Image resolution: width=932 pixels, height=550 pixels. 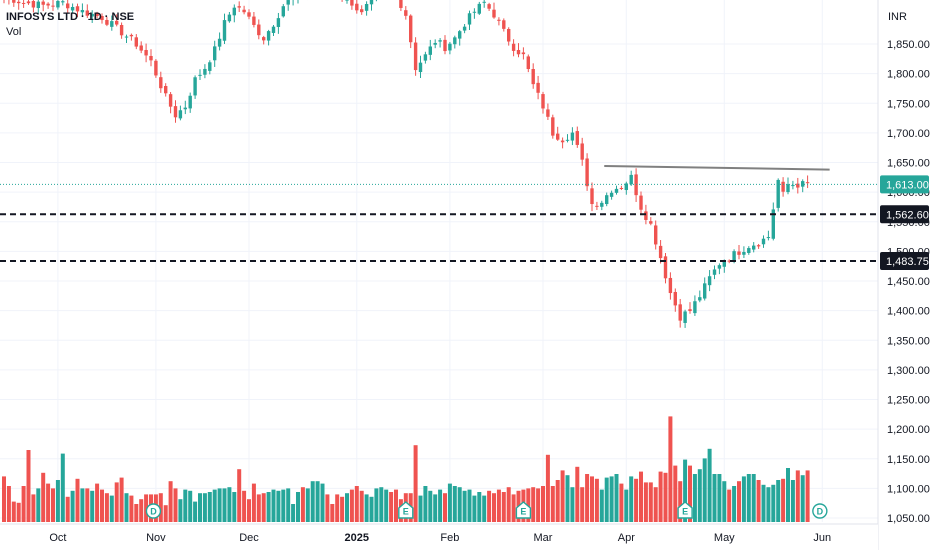 I want to click on level-price-tag: 1,483.75, so click(x=904, y=261).